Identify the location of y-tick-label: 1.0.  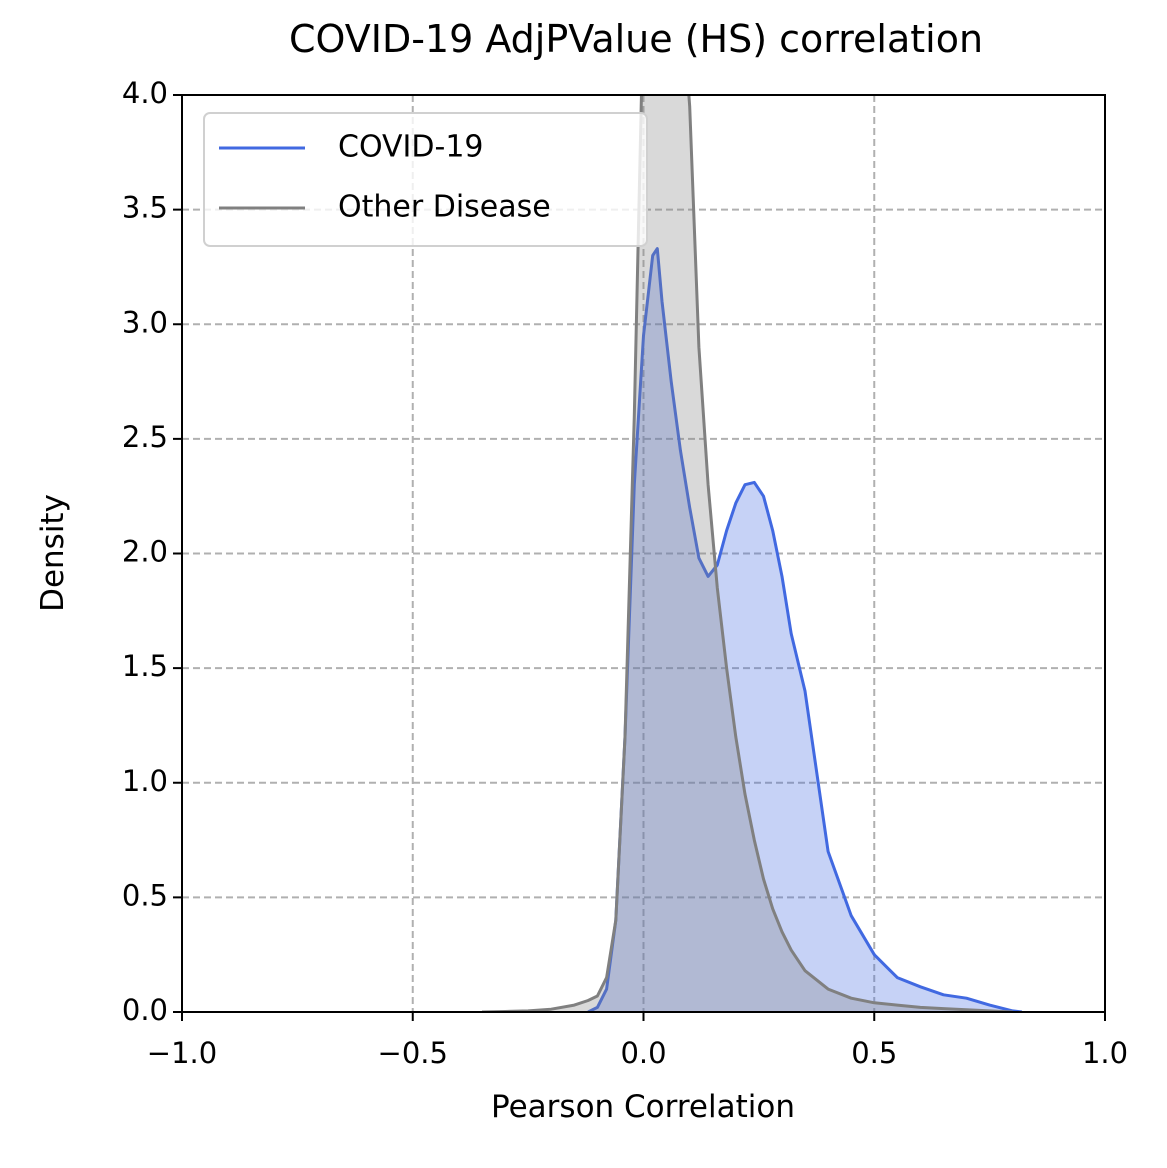
(145, 781).